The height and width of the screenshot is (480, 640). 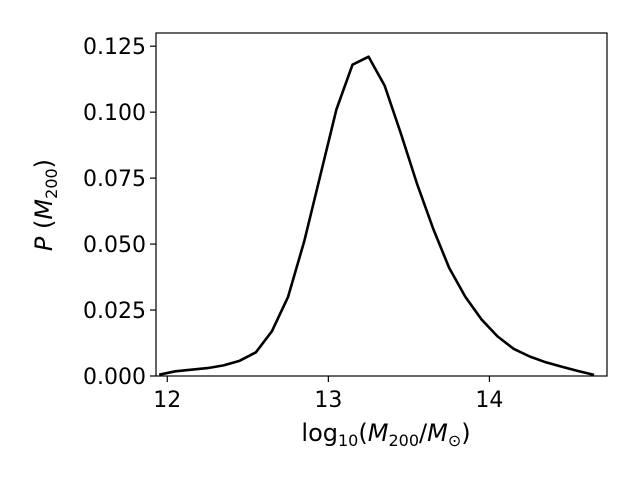 What do you see at coordinates (114, 47) in the screenshot?
I see `y-tick-label: 0.125` at bounding box center [114, 47].